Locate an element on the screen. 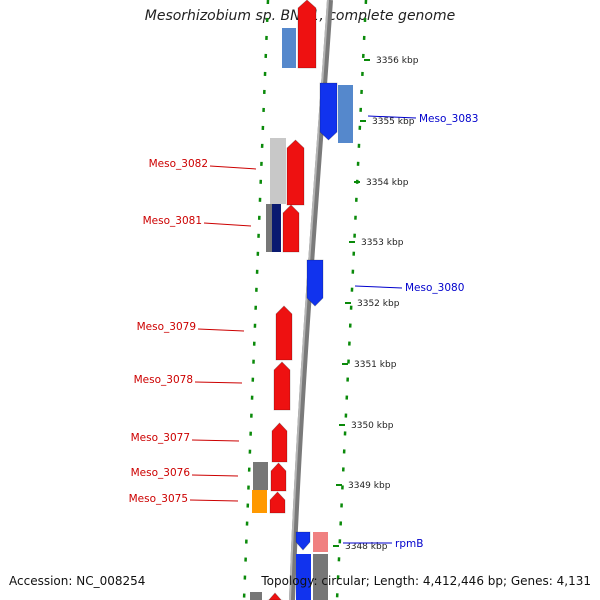 This screenshot has height=600, width=600. gene-block-meso-3081-navy is located at coordinates (276, 228).